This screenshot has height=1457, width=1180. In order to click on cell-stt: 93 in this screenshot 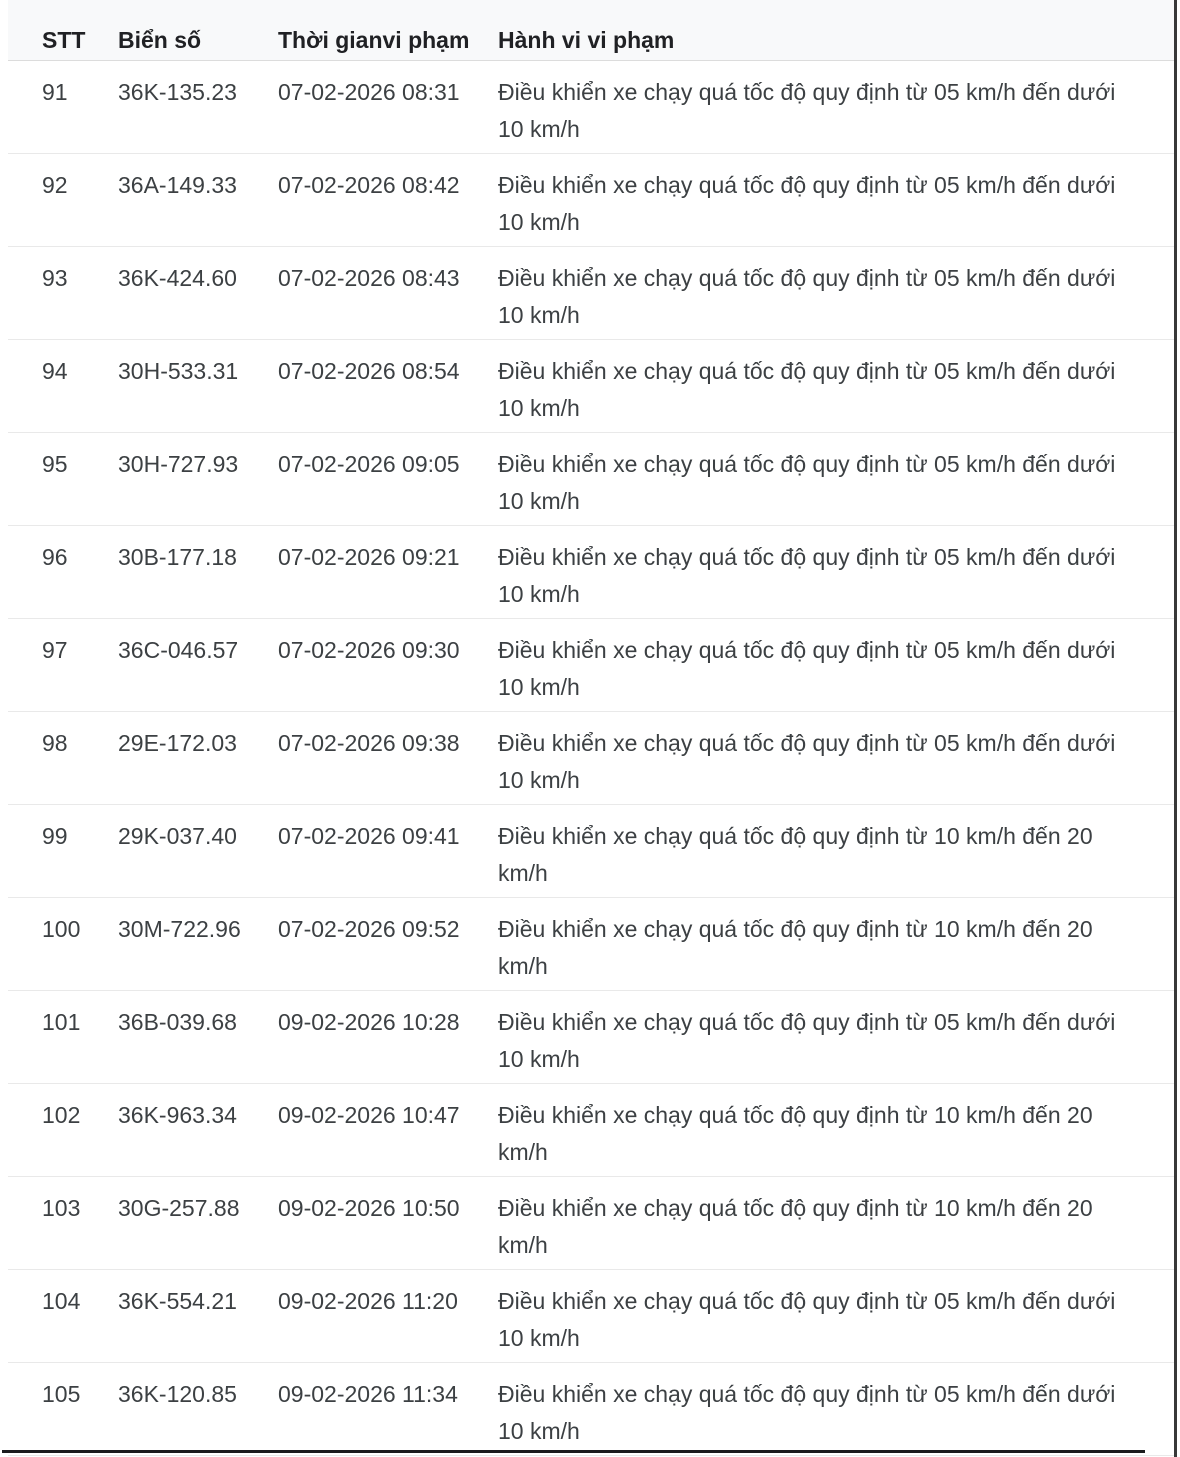, I will do `click(55, 278)`.